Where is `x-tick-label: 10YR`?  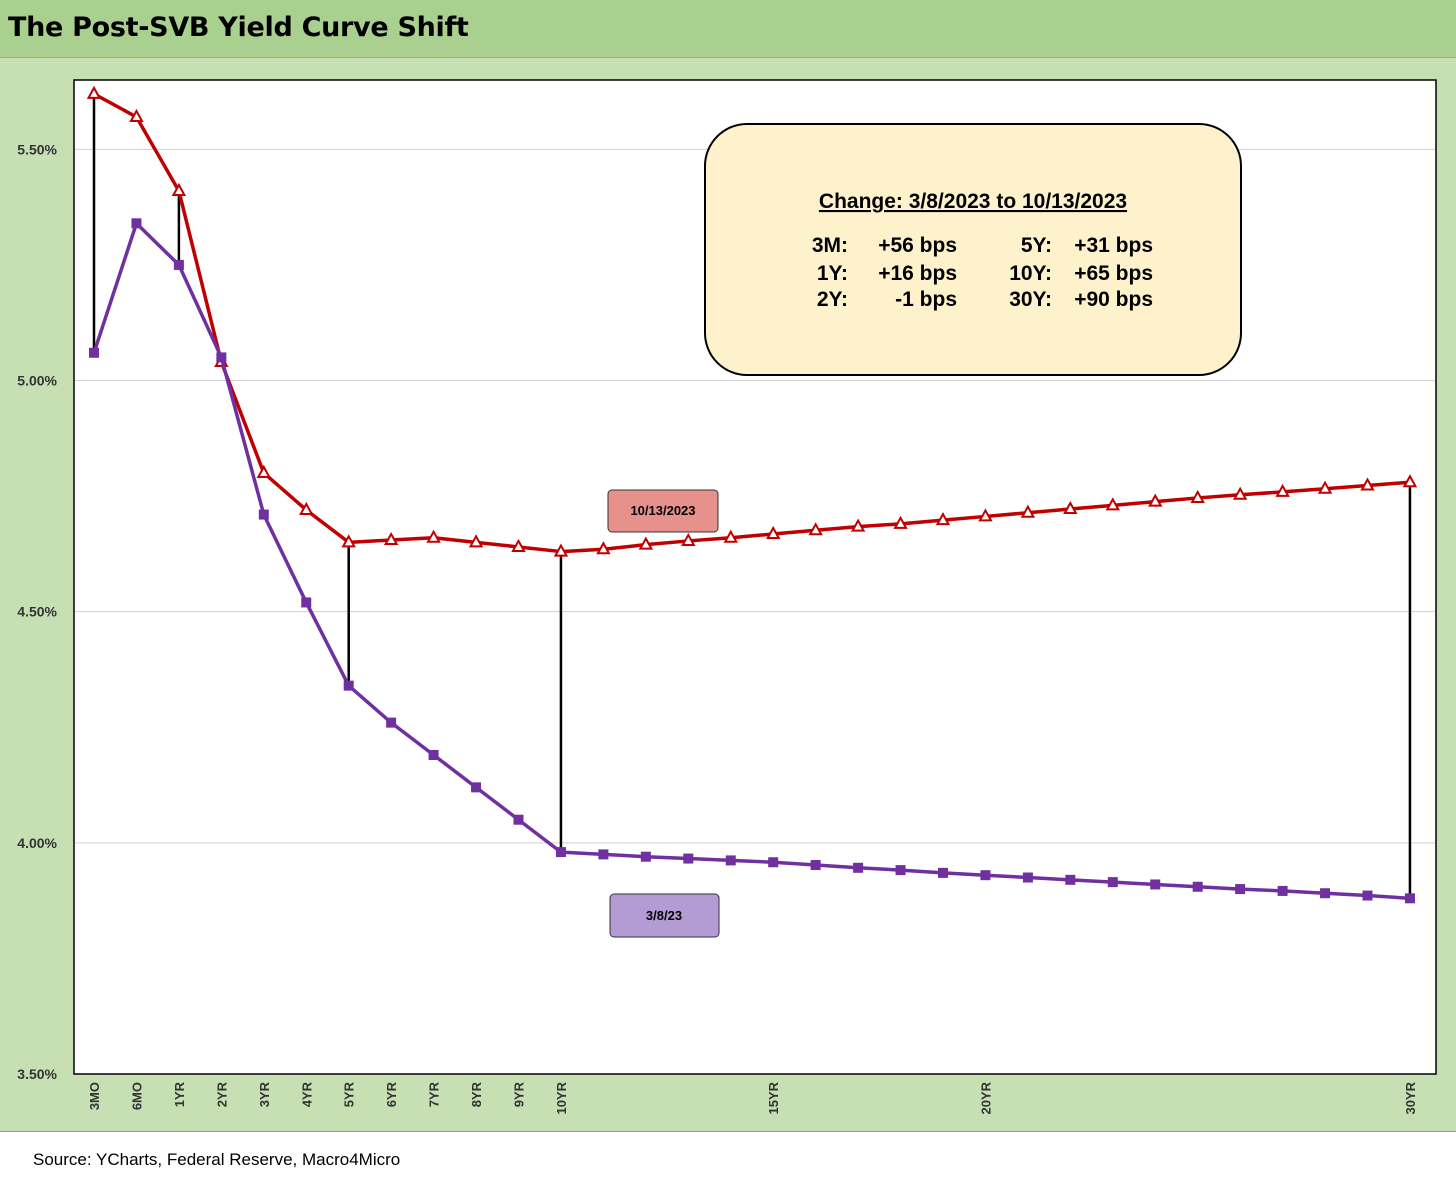
x-tick-label: 10YR is located at coordinates (561, 1097).